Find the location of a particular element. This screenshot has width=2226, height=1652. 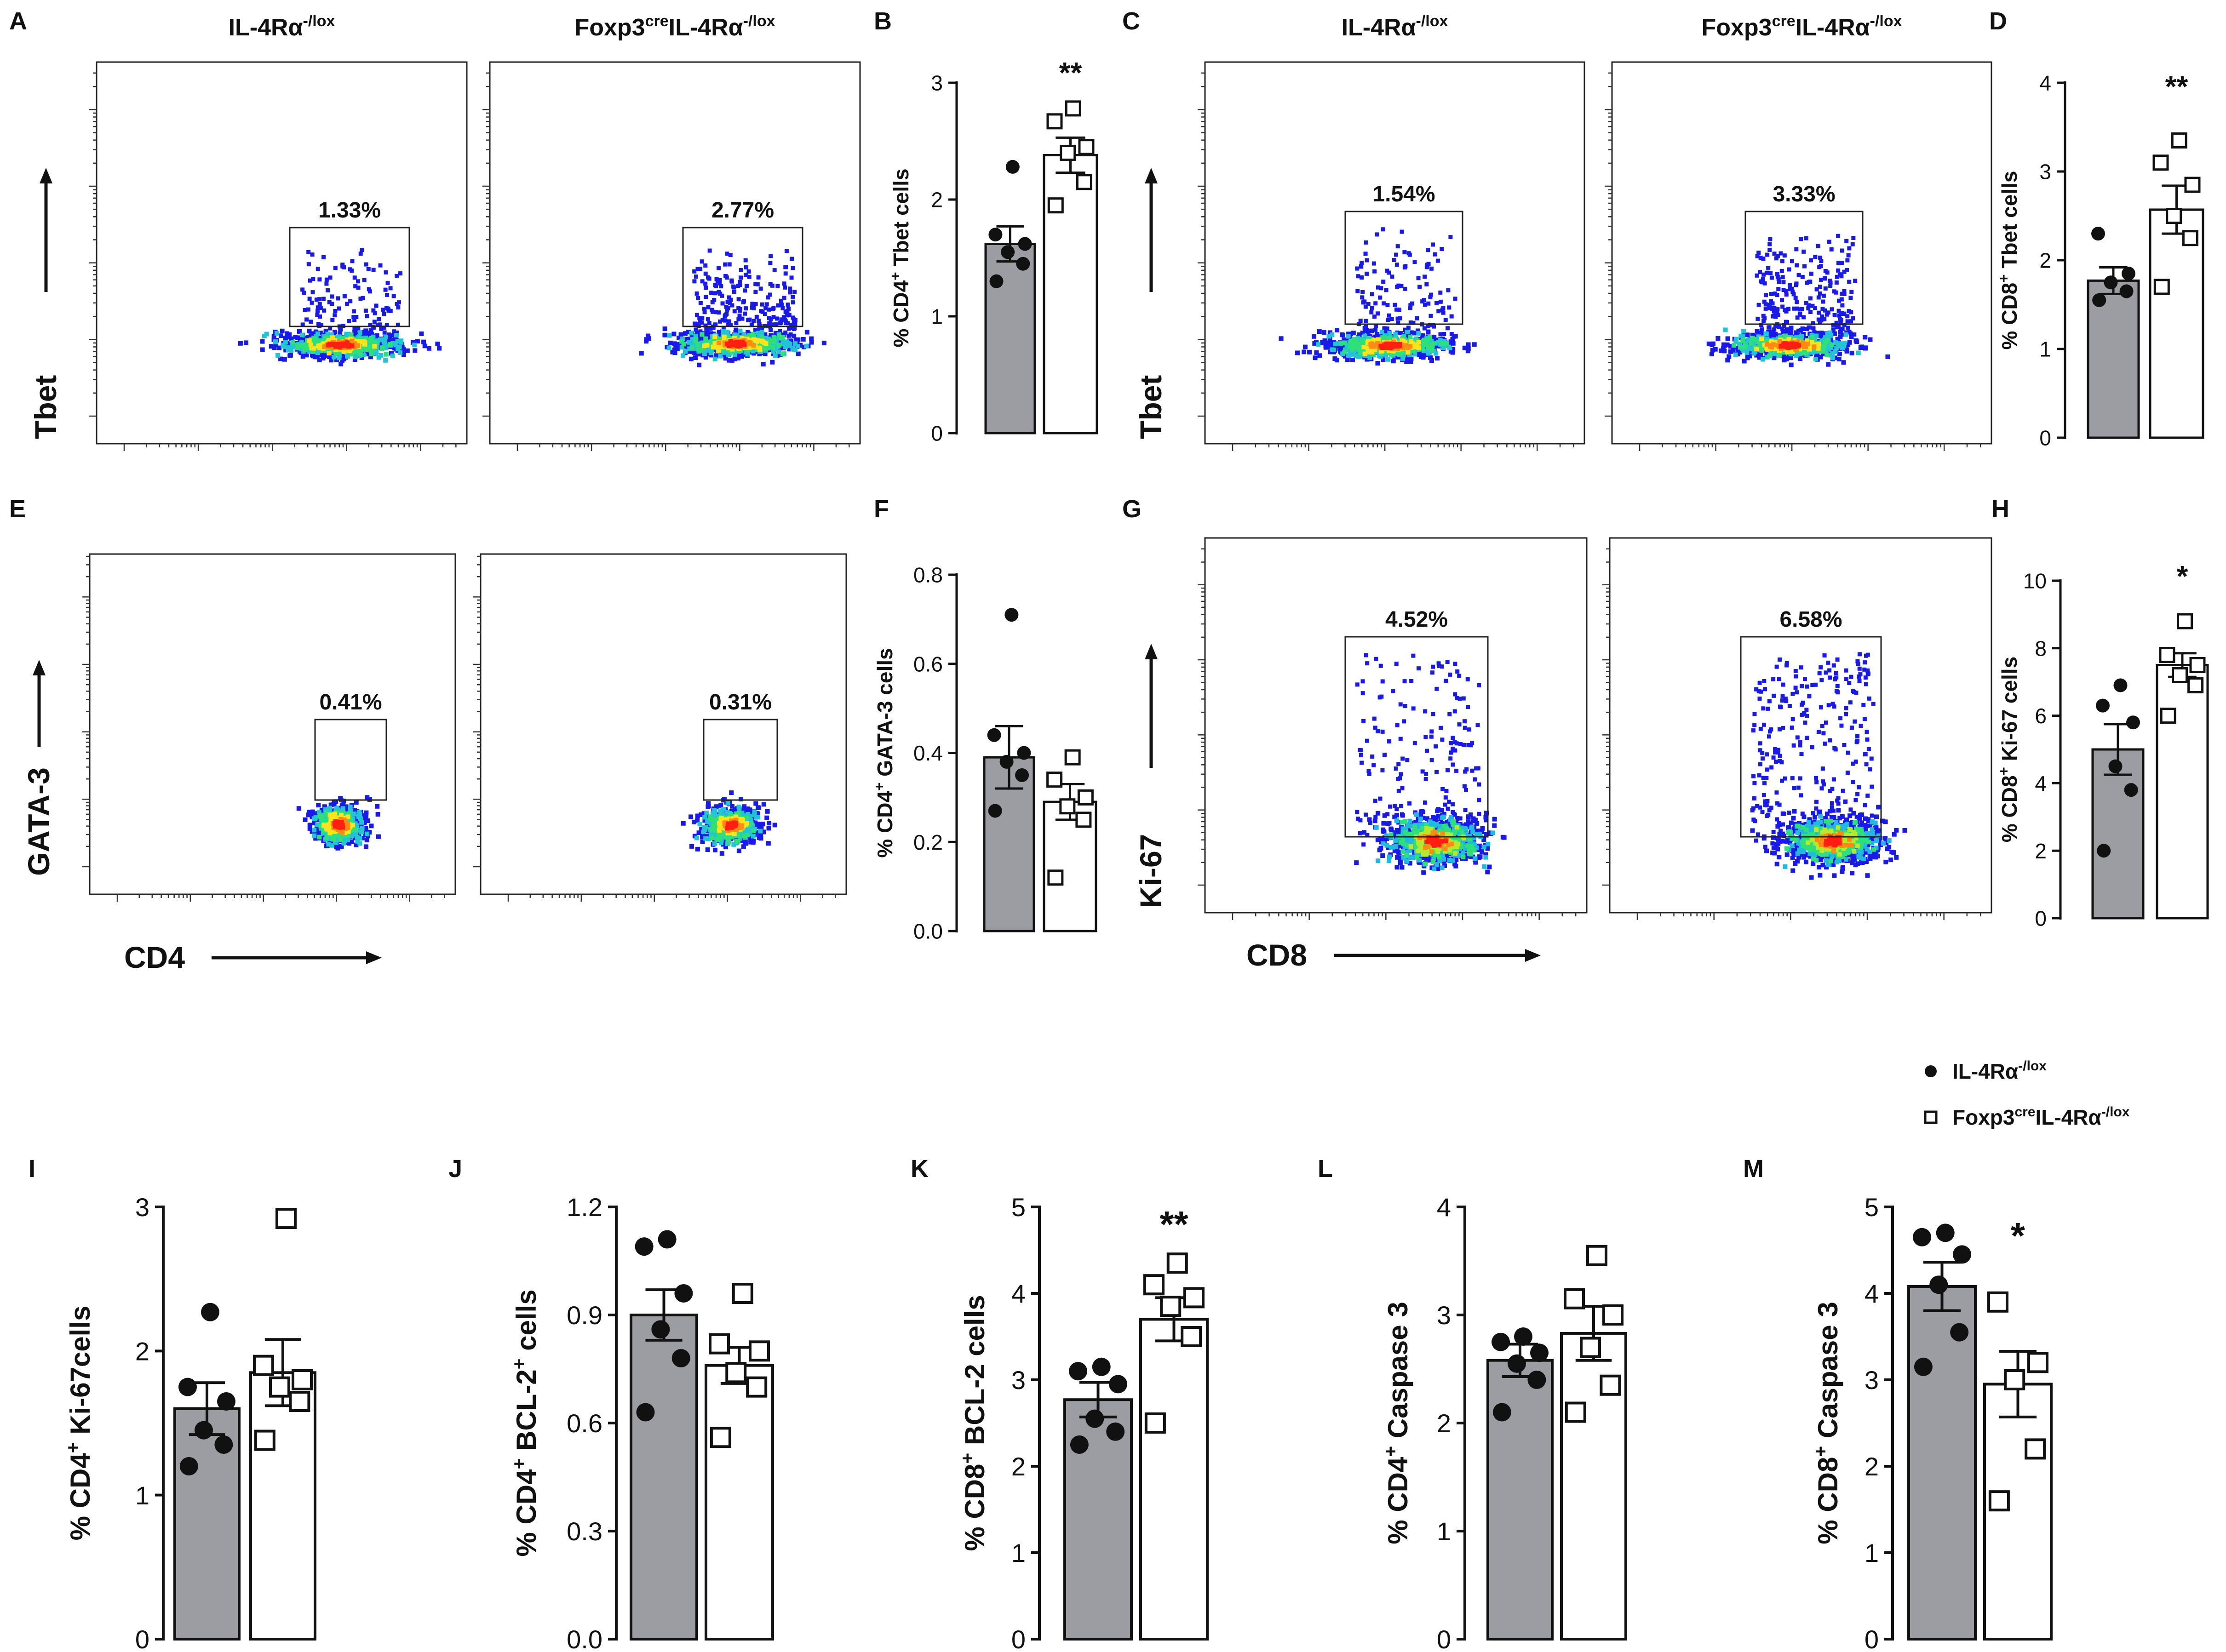

panel-letter-B: B is located at coordinates (883, 21).